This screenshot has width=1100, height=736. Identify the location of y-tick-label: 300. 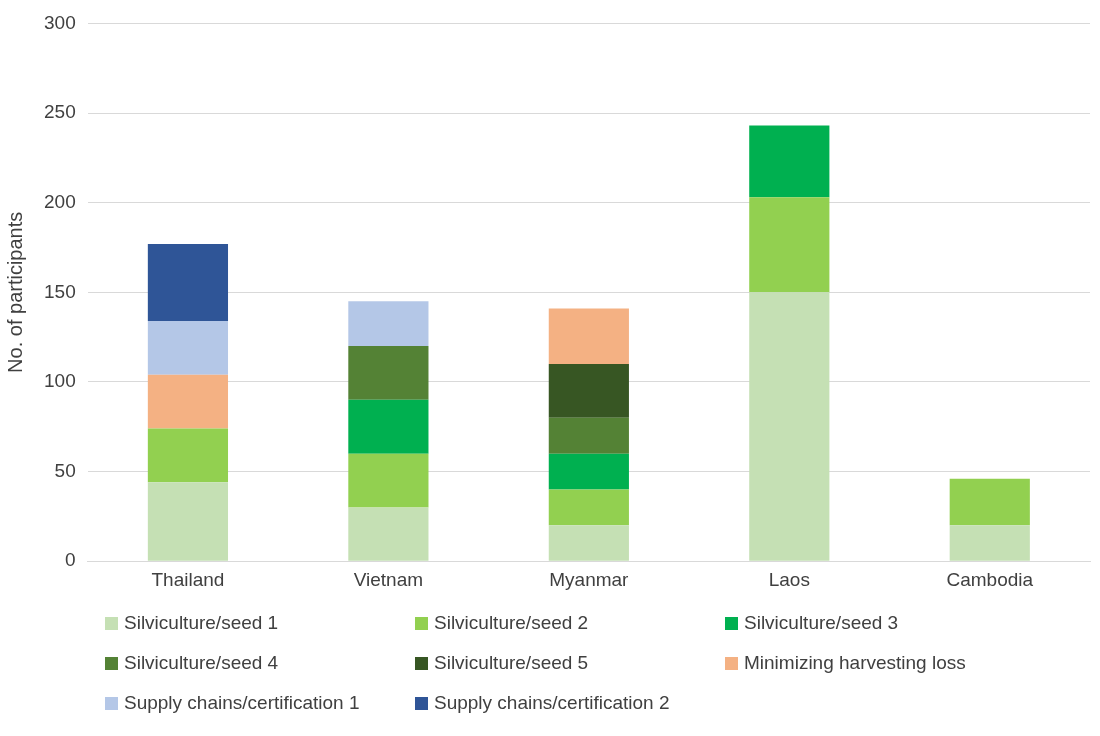
(60, 22).